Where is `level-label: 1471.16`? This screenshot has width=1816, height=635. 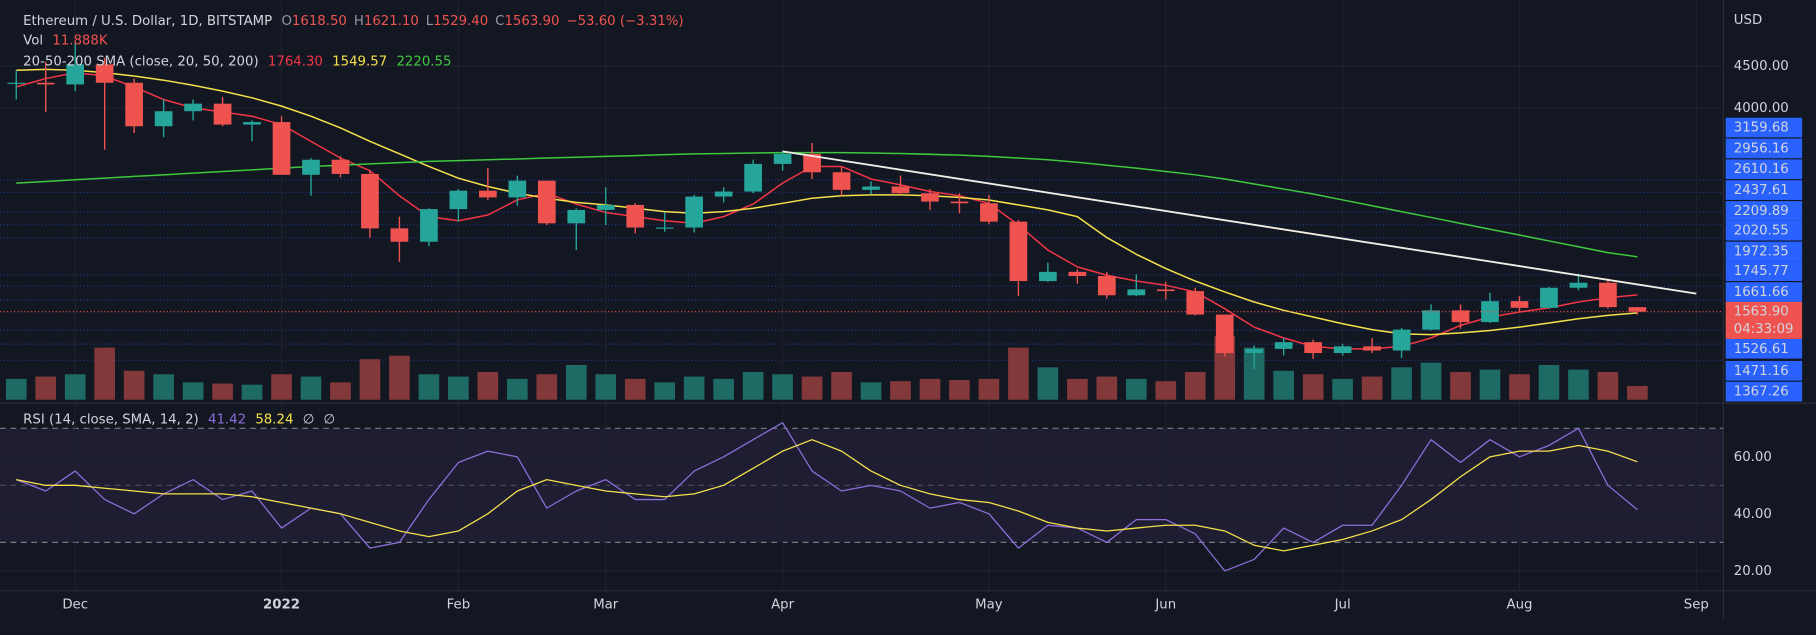
level-label: 1471.16 is located at coordinates (1761, 371).